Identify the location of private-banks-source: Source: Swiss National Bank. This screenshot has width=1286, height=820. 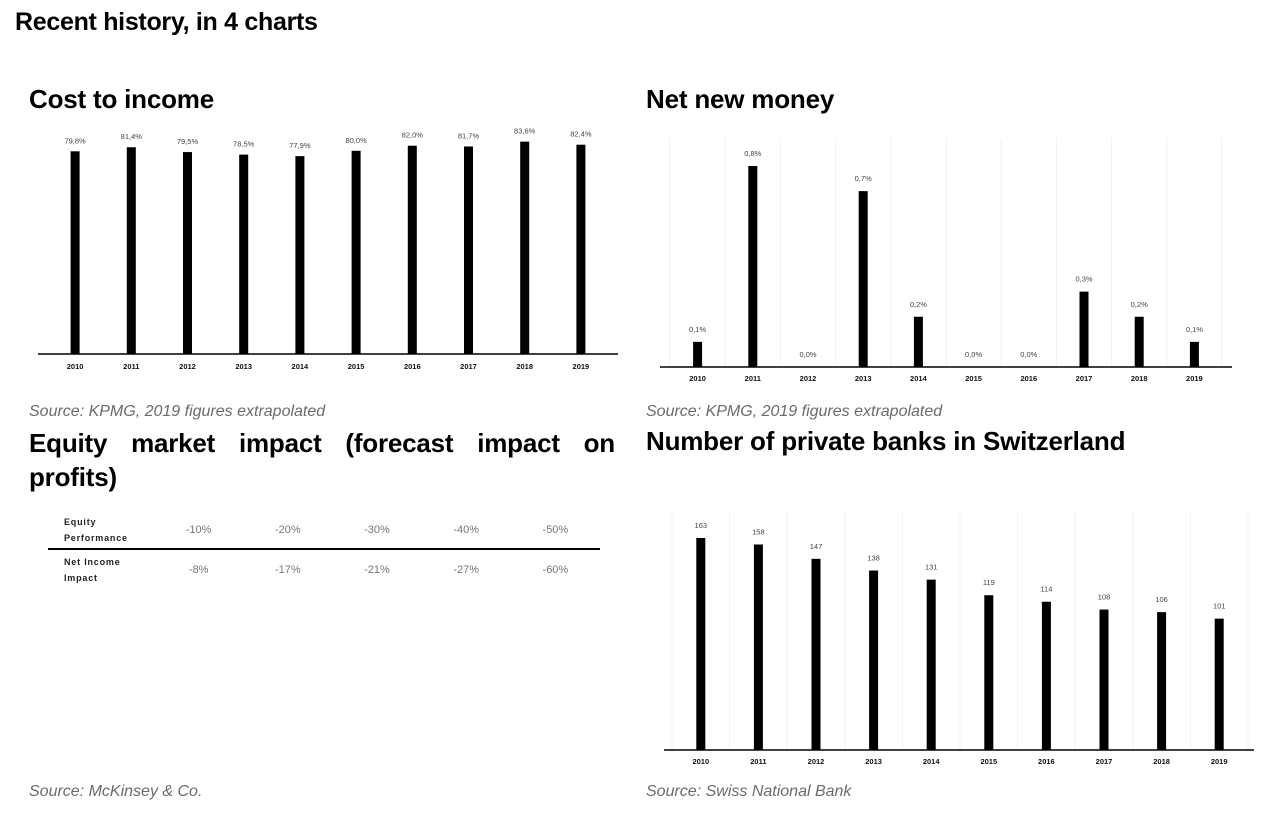
(749, 791).